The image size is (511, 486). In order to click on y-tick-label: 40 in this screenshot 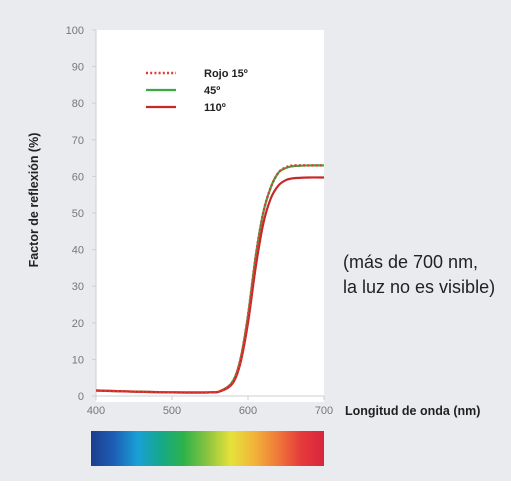, I will do `click(78, 251)`.